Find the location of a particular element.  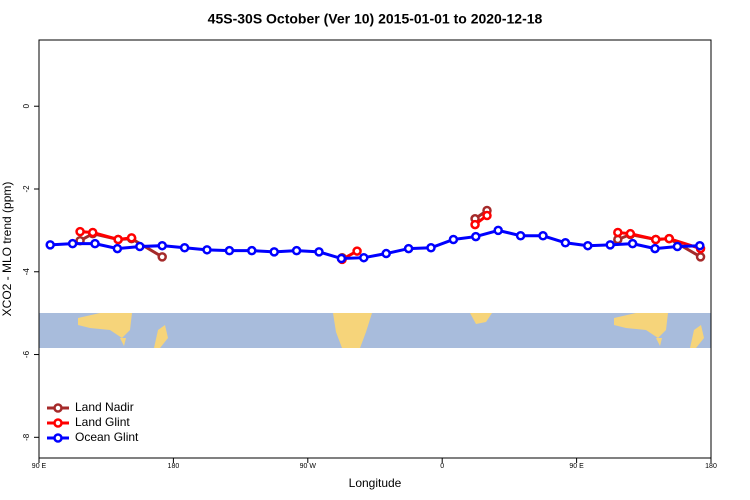

legend-label: Ocean Glint is located at coordinates (107, 437).